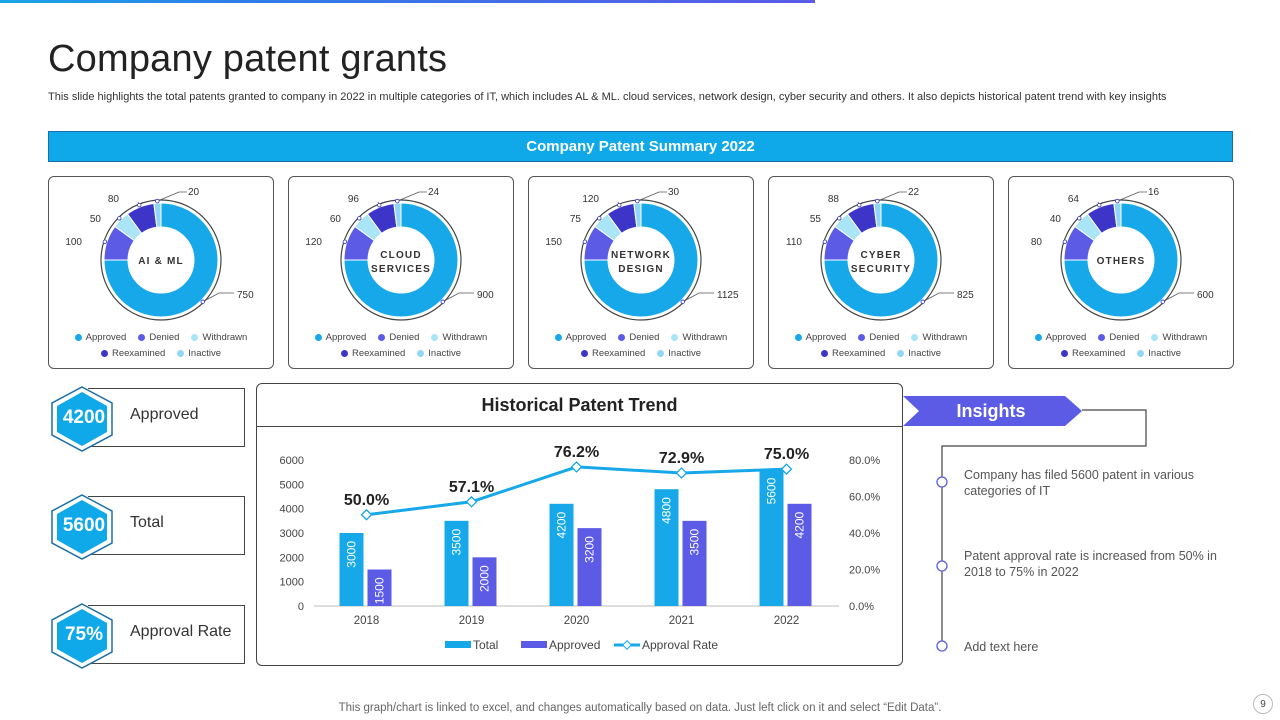 The image size is (1280, 720). What do you see at coordinates (990, 411) in the screenshot?
I see `insights-title: Insights` at bounding box center [990, 411].